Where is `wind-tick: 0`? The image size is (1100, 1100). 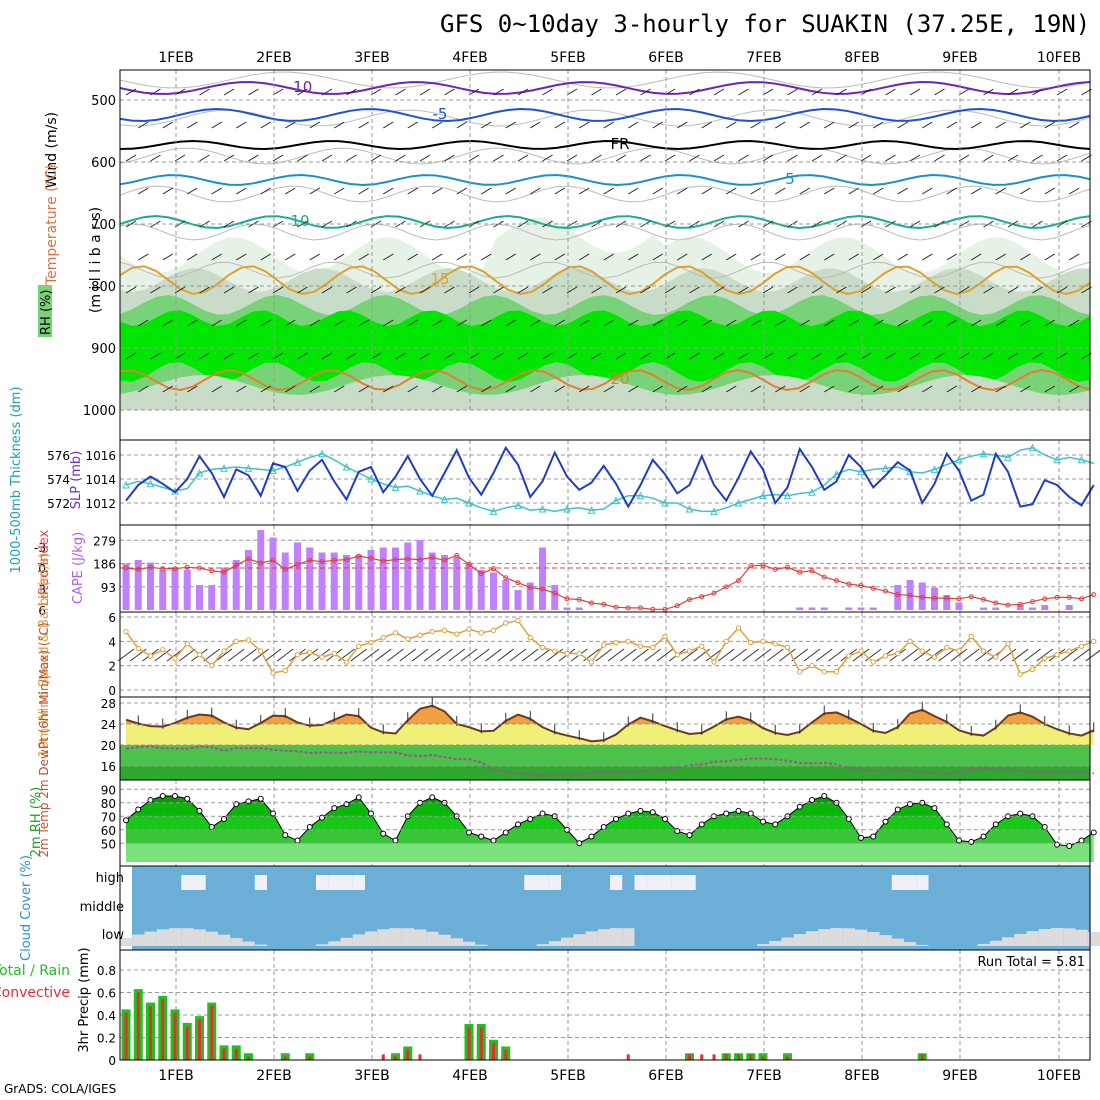
wind-tick: 0 is located at coordinates (112, 691).